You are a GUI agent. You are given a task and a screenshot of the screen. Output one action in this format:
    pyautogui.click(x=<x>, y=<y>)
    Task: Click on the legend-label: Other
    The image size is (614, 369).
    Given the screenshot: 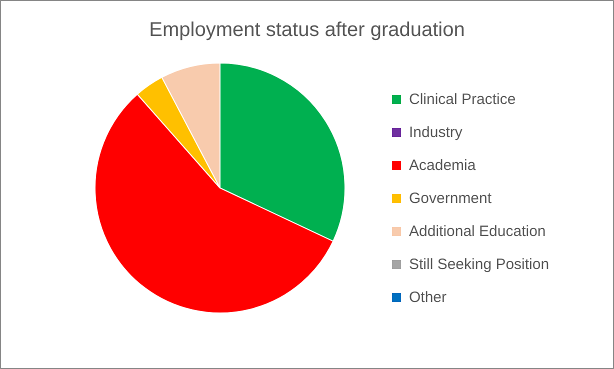 What is the action you would take?
    pyautogui.click(x=428, y=297)
    